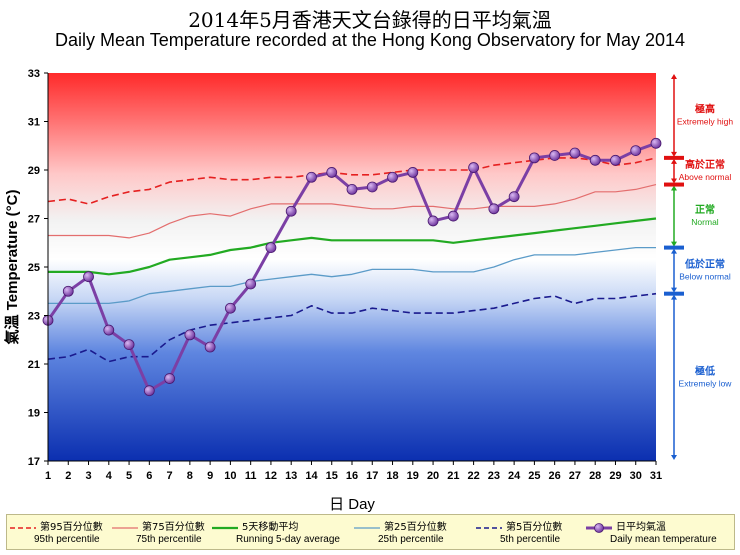 This screenshot has height=555, width=740. Describe the element at coordinates (34, 171) in the screenshot. I see `y-tick-label: 29` at that location.